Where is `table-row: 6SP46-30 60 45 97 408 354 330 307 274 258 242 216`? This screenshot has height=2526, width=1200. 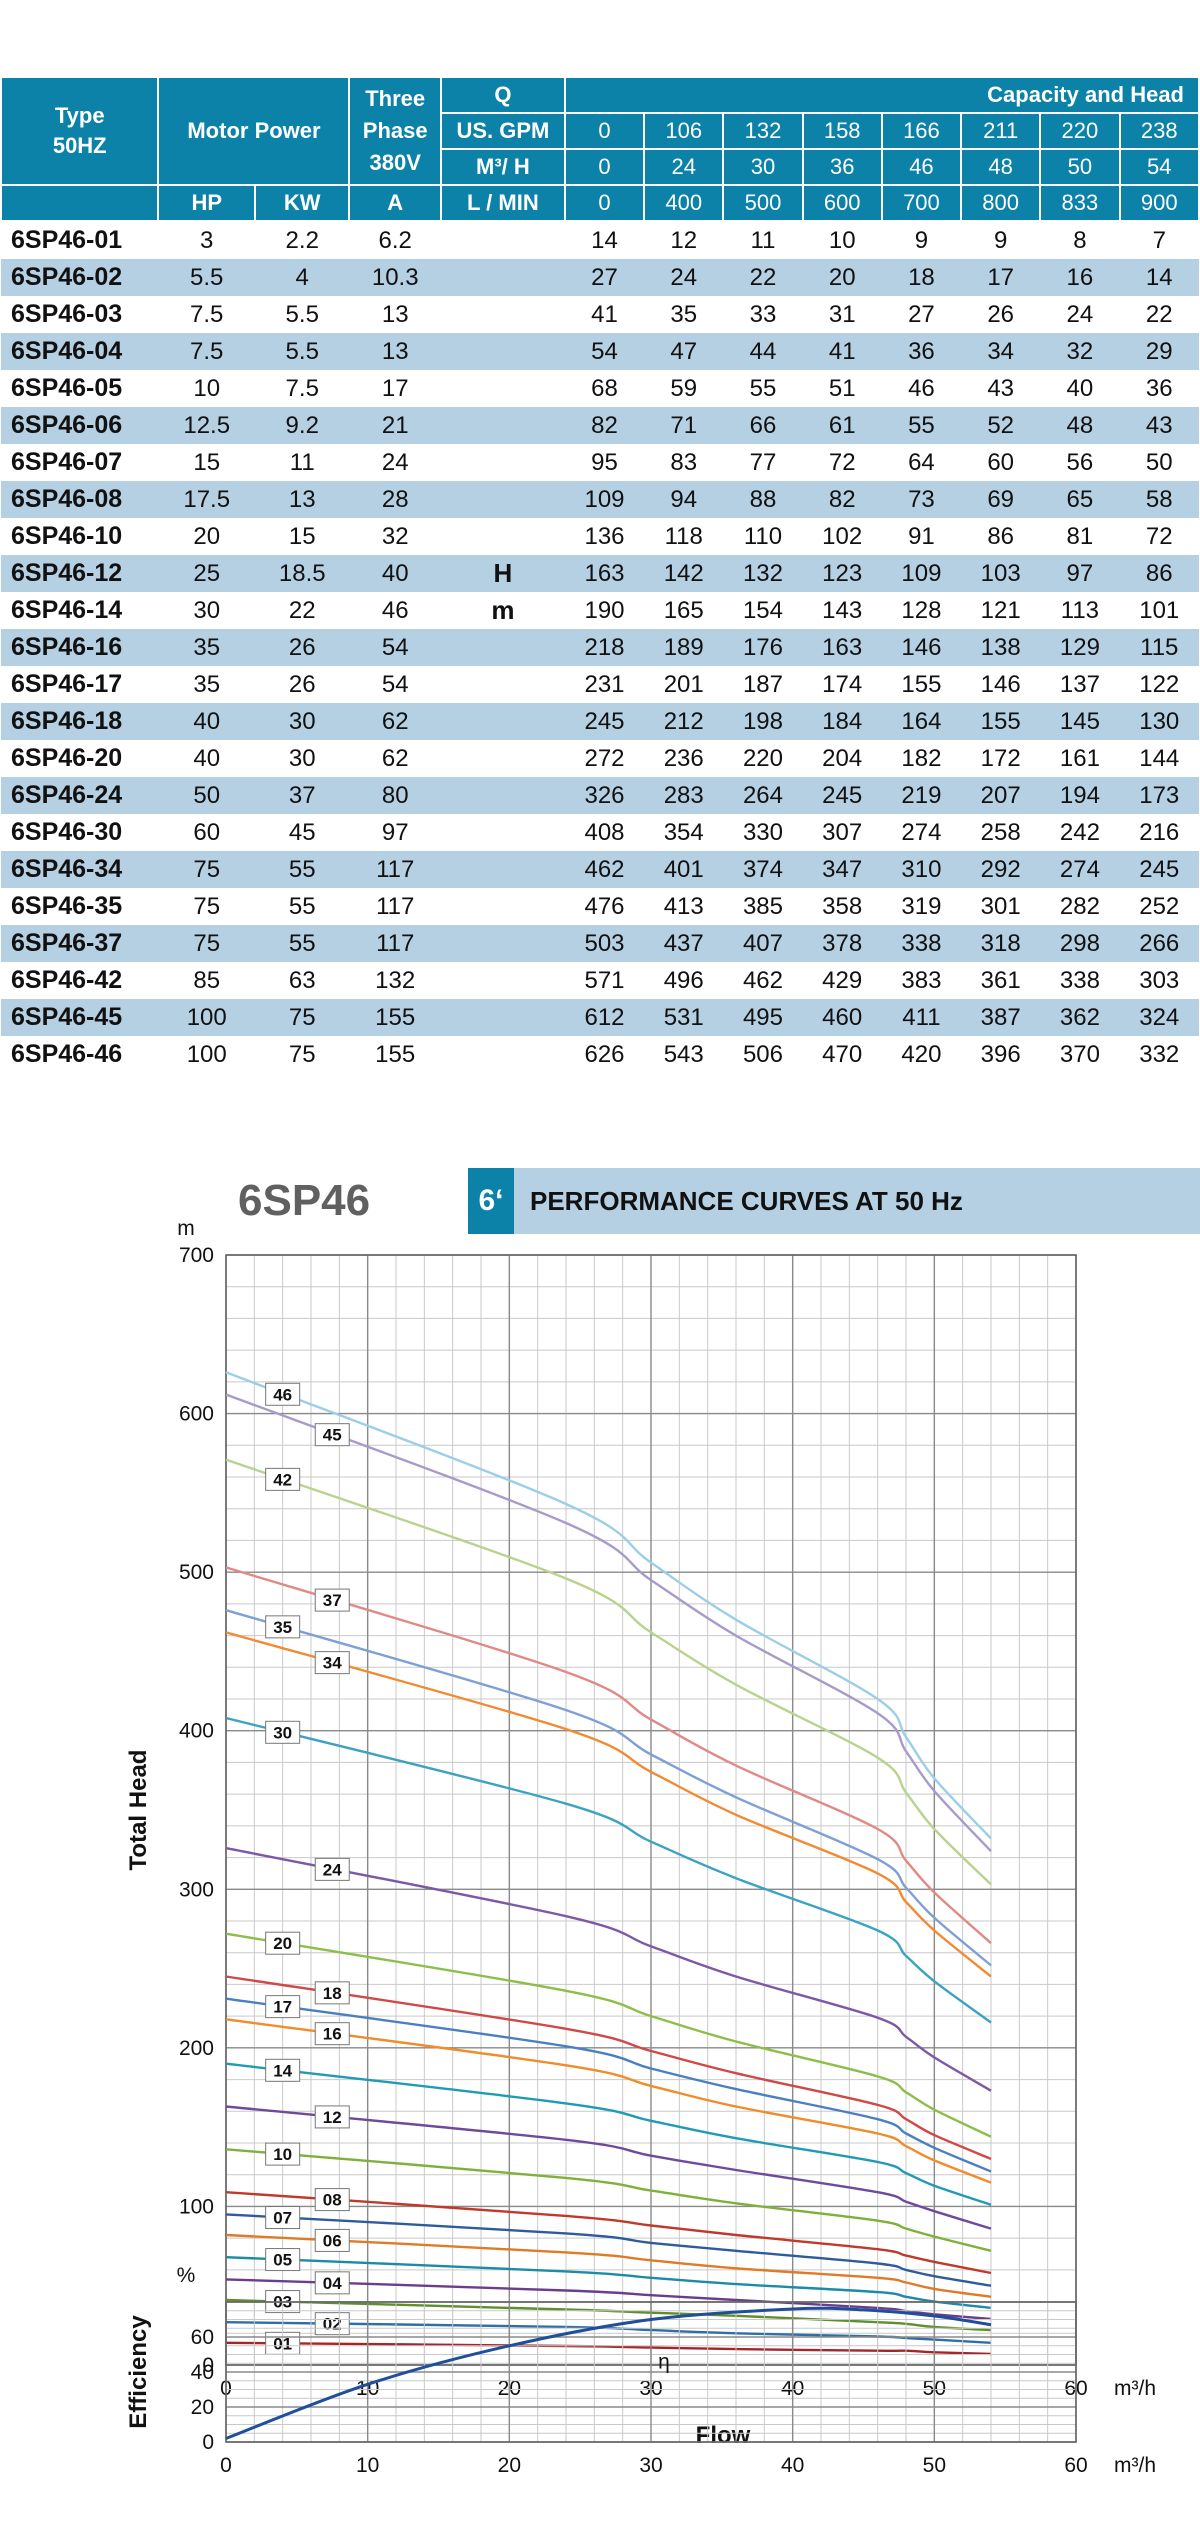
table-row: 6SP46-30 60 45 97 408 354 330 307 274 258 242 216 is located at coordinates (600, 832).